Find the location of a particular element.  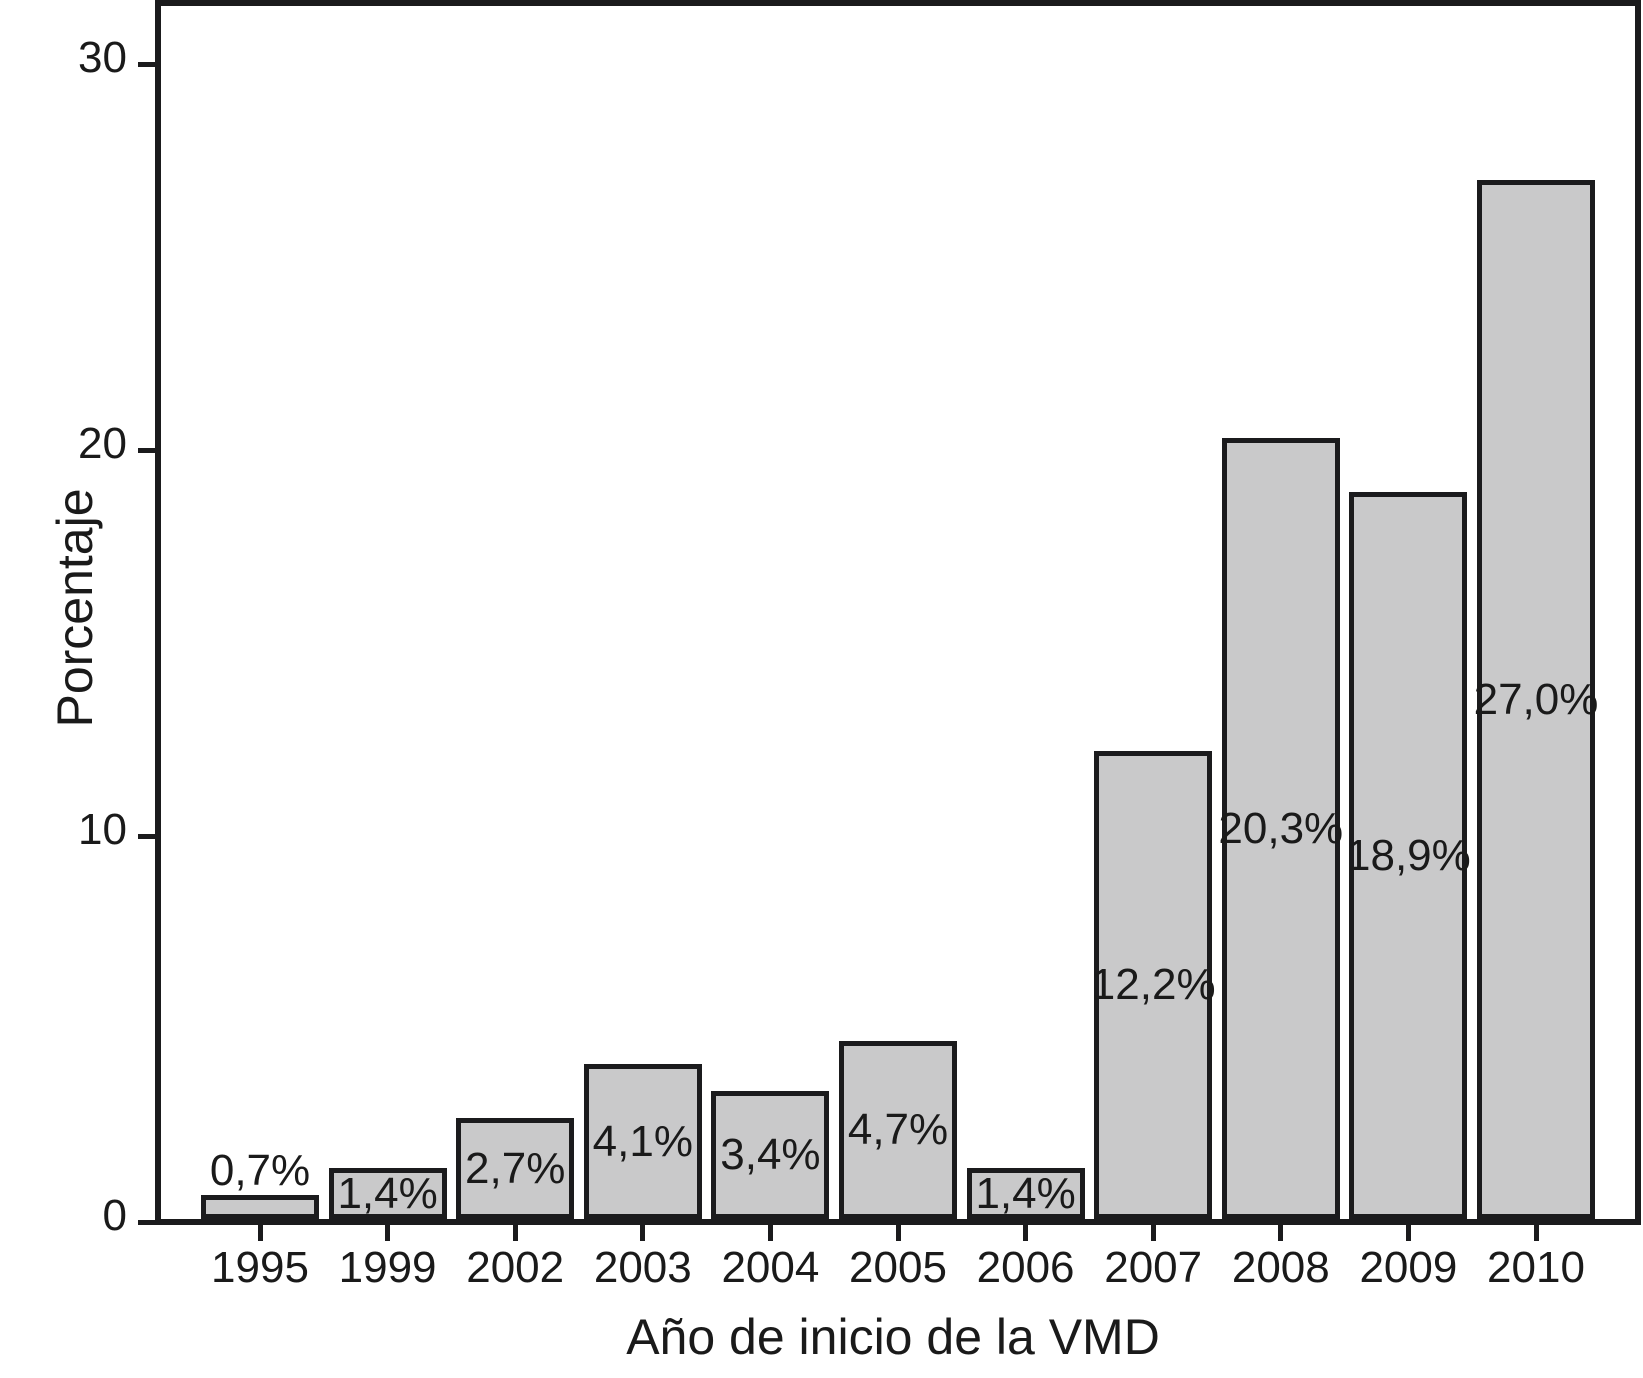

x-tick-label-2010: 2010 is located at coordinates (1536, 1267).